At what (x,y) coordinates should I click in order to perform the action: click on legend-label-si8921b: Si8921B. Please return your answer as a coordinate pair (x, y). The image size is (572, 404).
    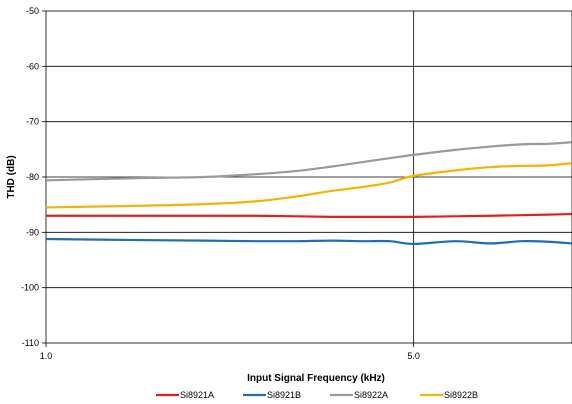
    Looking at the image, I should click on (284, 395).